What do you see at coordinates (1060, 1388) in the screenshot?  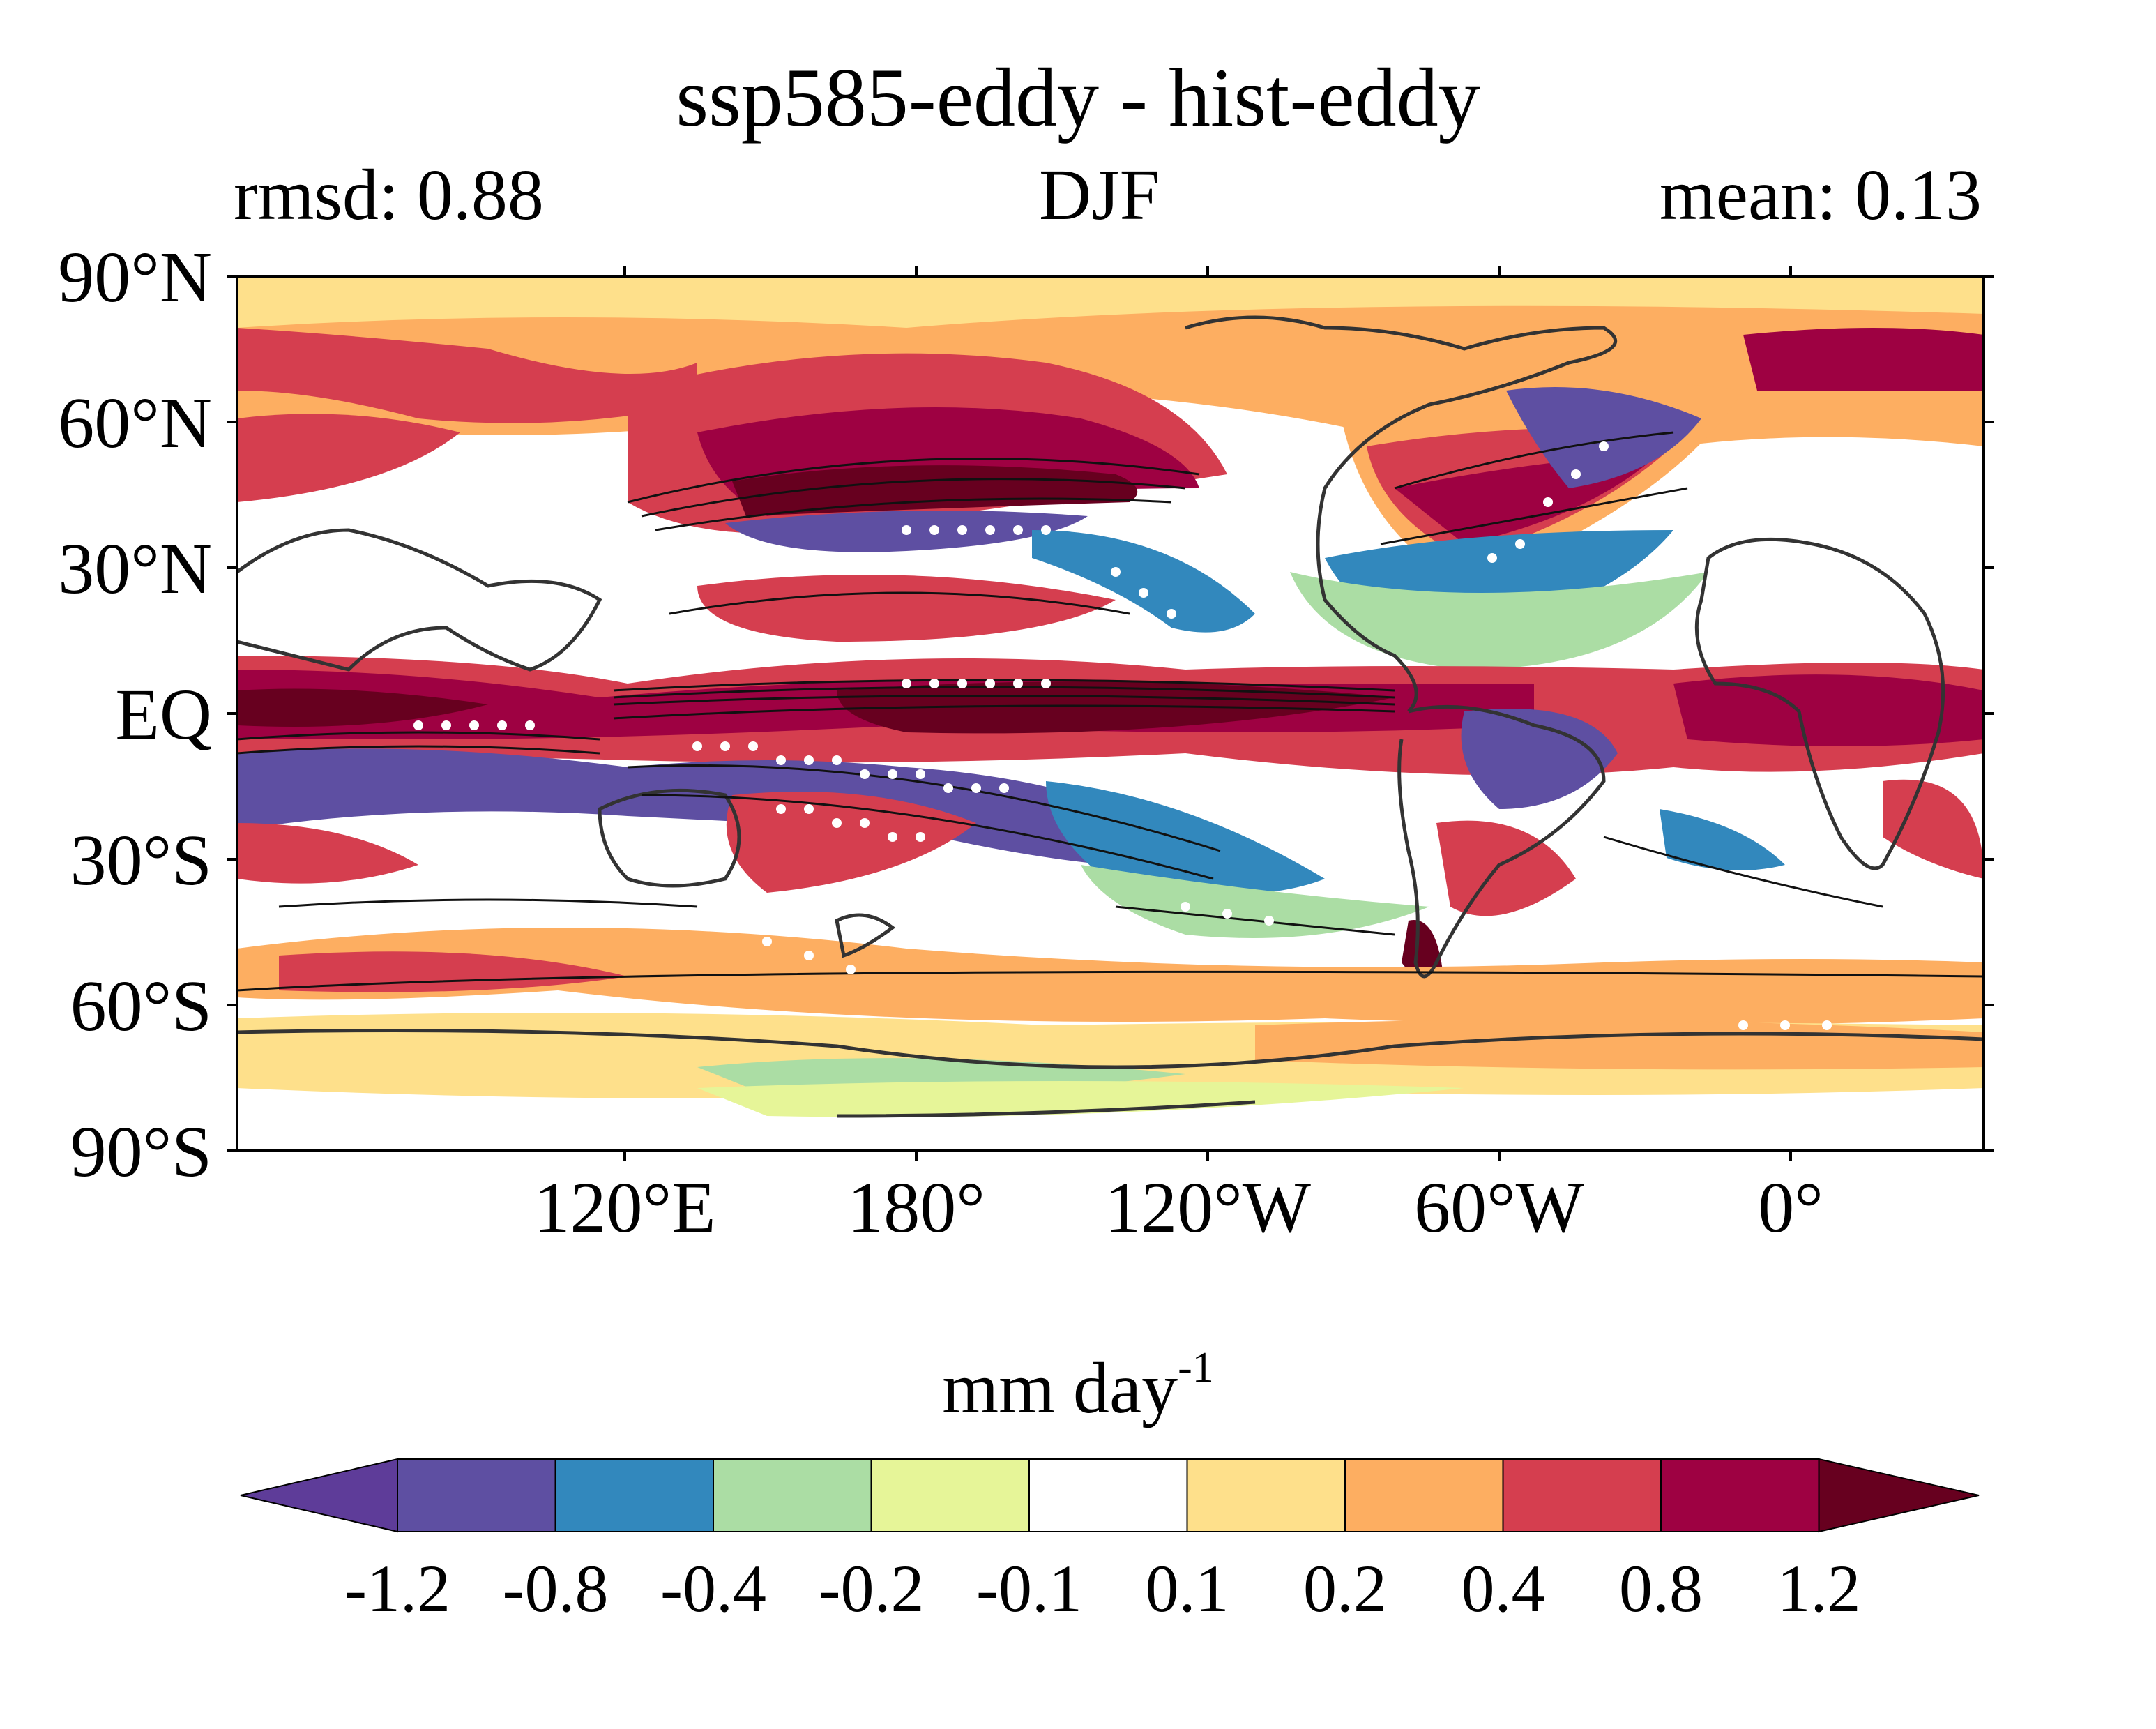 I see `units-main: mm day` at bounding box center [1060, 1388].